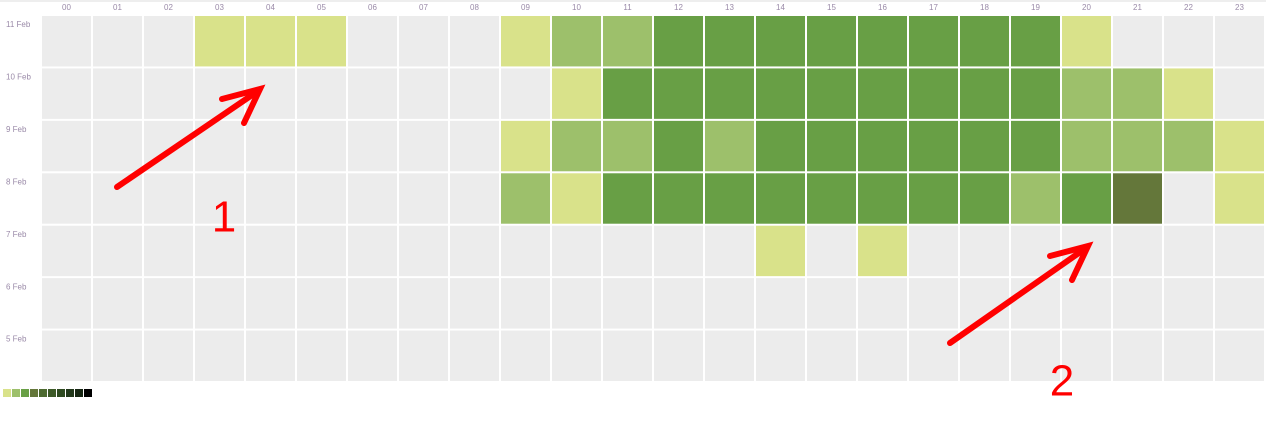 Image resolution: width=1266 pixels, height=432 pixels. Describe the element at coordinates (16, 286) in the screenshot. I see `y-tick-label: 6 Feb` at that location.